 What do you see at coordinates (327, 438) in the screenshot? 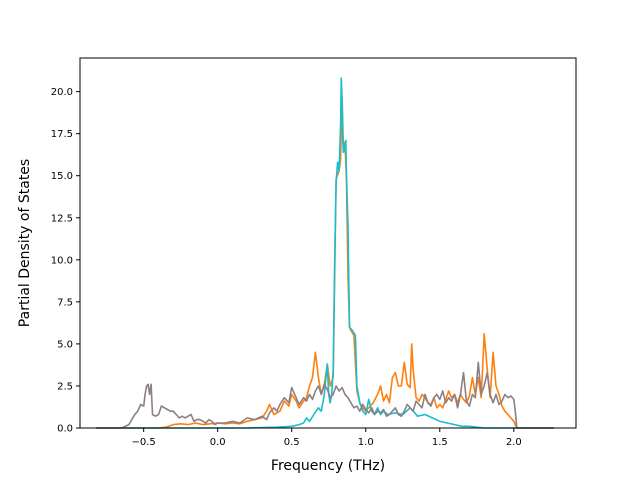
I see `x-axis-ticks: −0.5 0.0 0.5 1.0 1.5 2.0` at bounding box center [327, 438].